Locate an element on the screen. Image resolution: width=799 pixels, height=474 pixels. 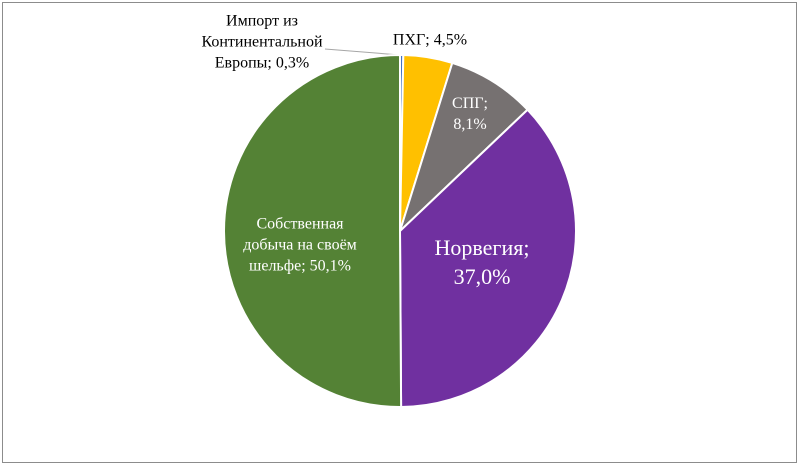
data-label: СПГ; 8,1% is located at coordinates (470, 114).